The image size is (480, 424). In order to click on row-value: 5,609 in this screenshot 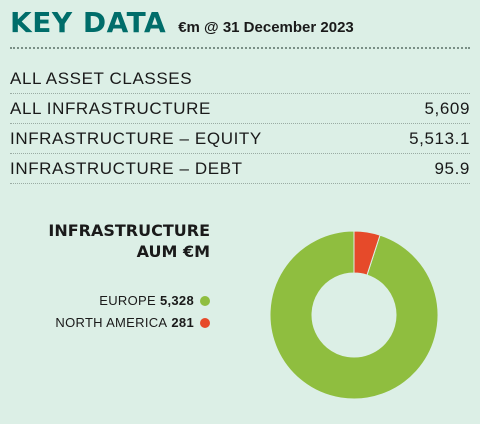, I will do `click(447, 108)`.